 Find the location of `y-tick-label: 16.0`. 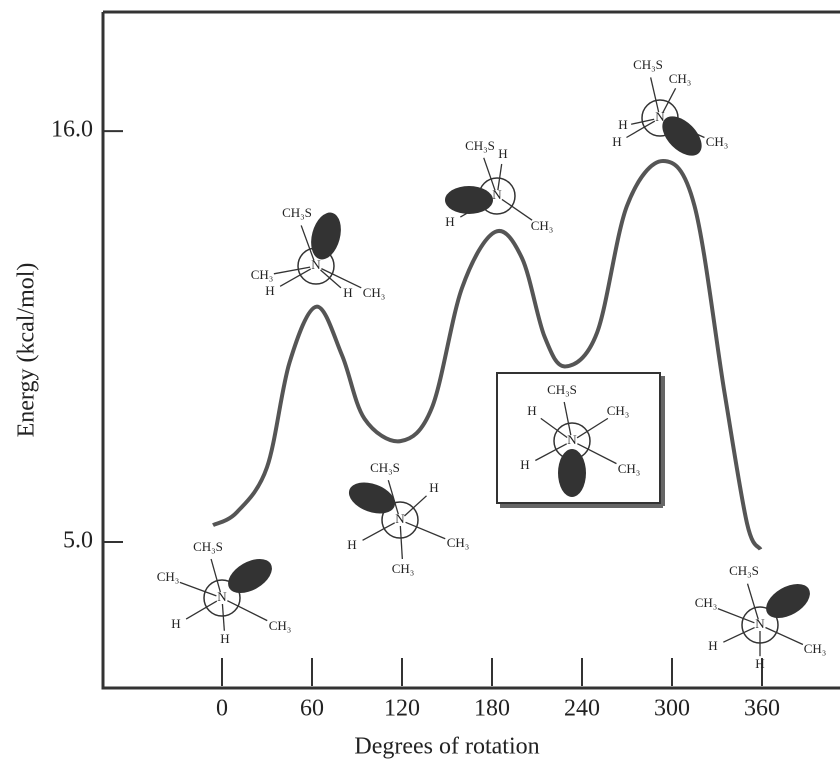

y-tick-label: 16.0 is located at coordinates (72, 130).